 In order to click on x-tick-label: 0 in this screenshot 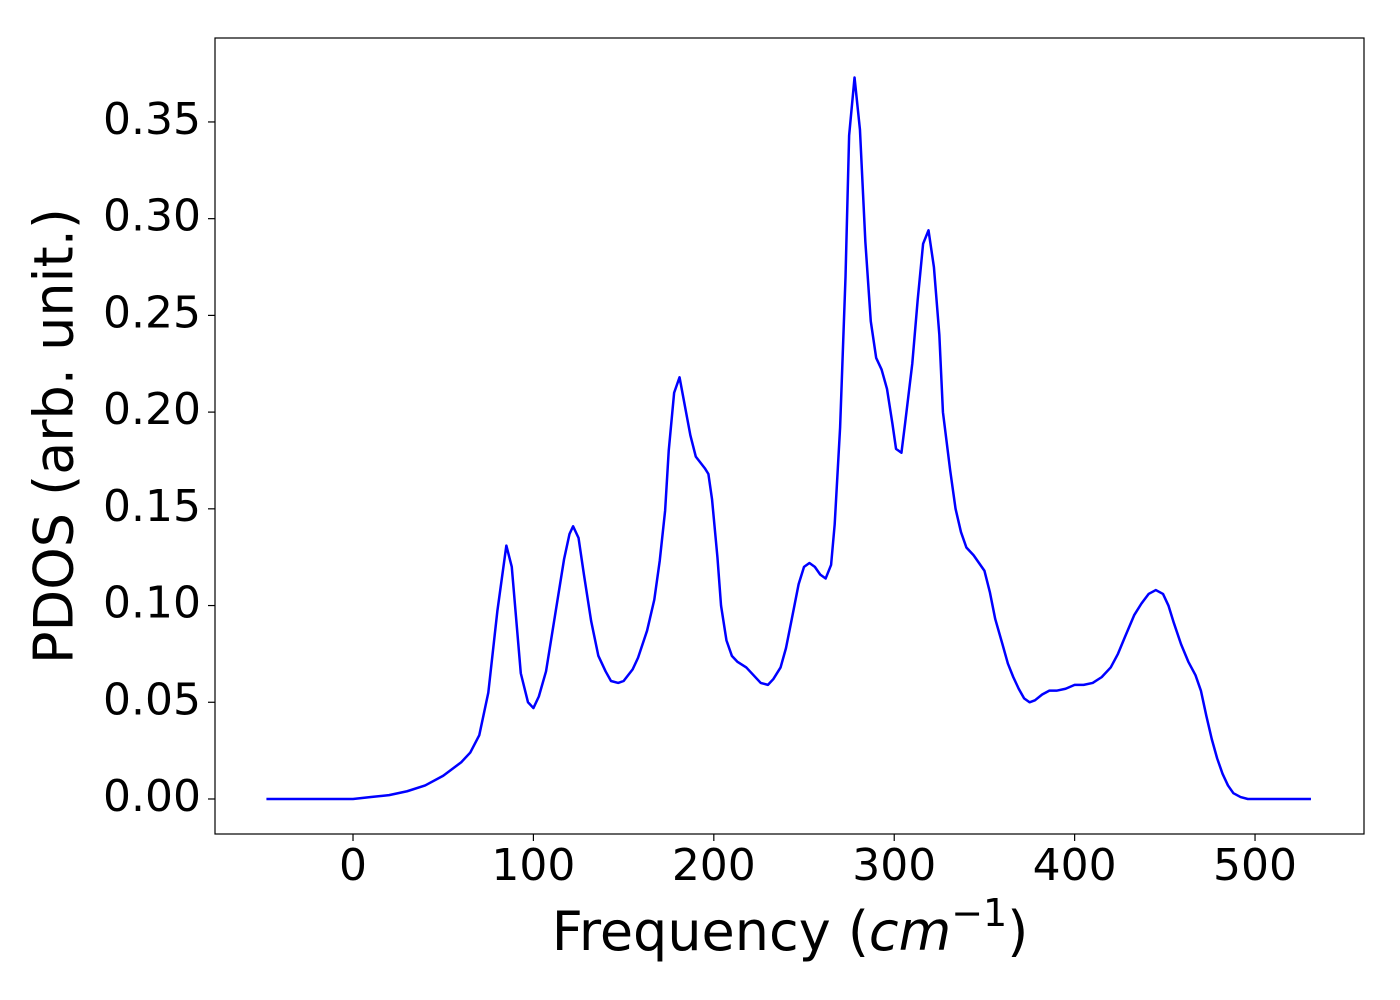, I will do `click(353, 865)`.